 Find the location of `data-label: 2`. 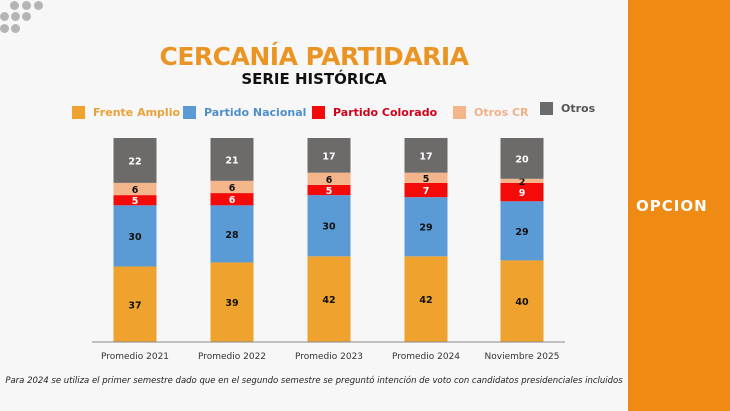

data-label: 2 is located at coordinates (522, 182).